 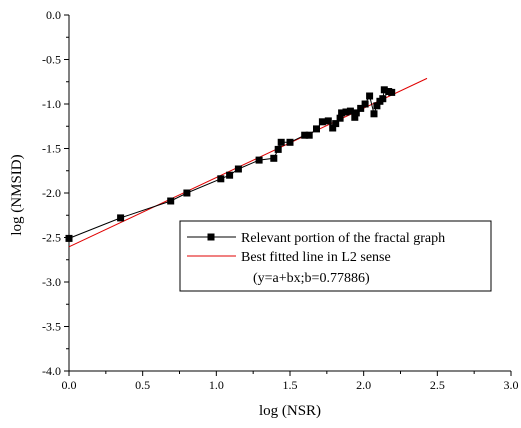 What do you see at coordinates (437, 385) in the screenshot?
I see `x-tick-label: 2.5` at bounding box center [437, 385].